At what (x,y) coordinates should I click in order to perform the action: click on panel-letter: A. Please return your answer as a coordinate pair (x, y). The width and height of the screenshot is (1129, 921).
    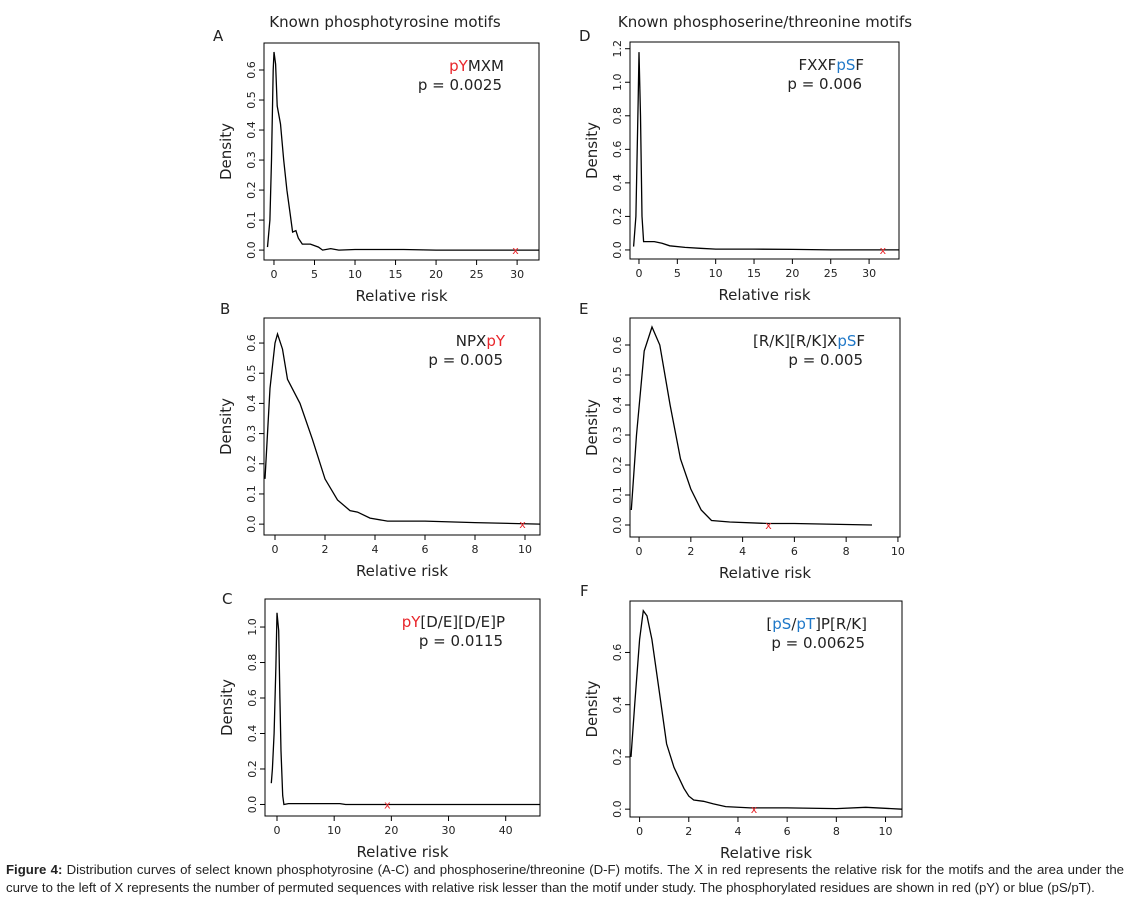
    Looking at the image, I should click on (218, 36).